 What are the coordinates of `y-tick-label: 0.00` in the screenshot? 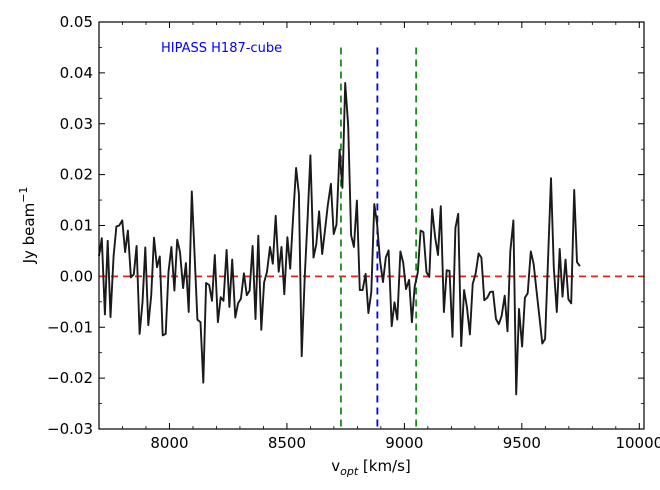 It's located at (76, 276).